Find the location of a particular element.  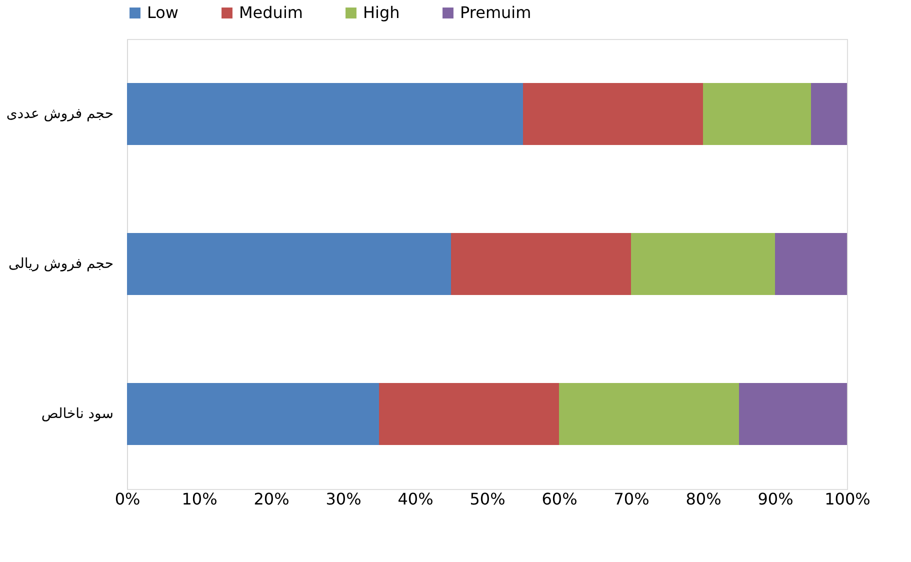

legend-label: Meduim is located at coordinates (271, 12).